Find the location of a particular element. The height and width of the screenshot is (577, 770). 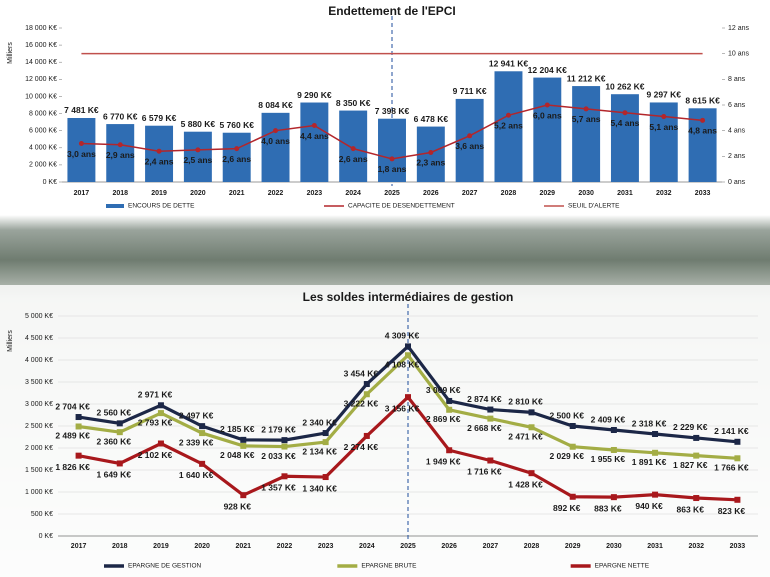

value-label: 863 K€ is located at coordinates (691, 509).